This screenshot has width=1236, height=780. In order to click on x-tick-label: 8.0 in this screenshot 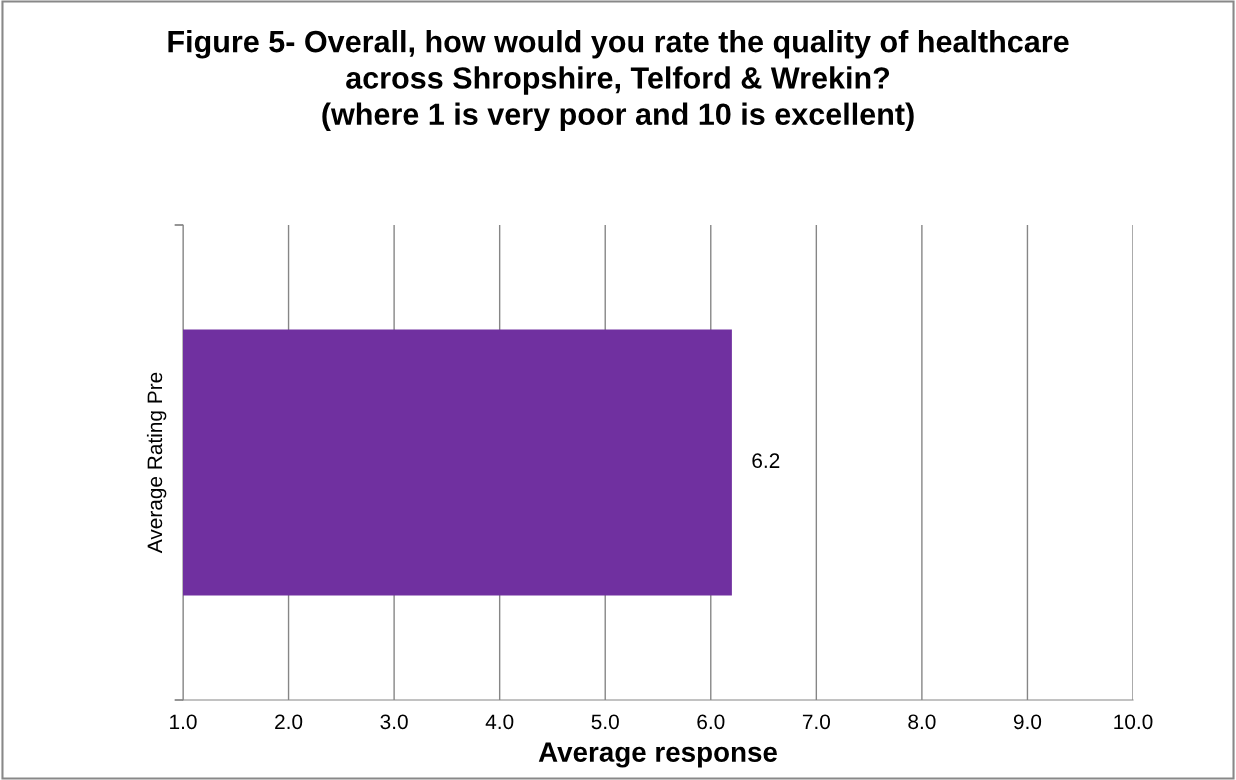, I will do `click(922, 722)`.